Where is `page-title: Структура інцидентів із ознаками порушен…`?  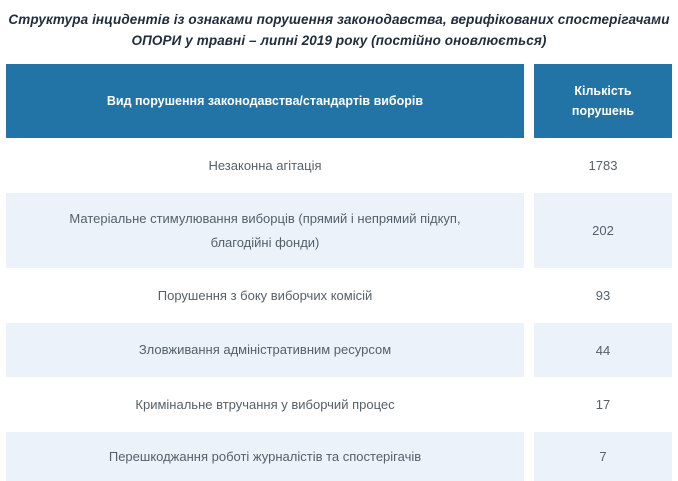
page-title: Структура інцидентів із ознаками порушен… is located at coordinates (339, 25).